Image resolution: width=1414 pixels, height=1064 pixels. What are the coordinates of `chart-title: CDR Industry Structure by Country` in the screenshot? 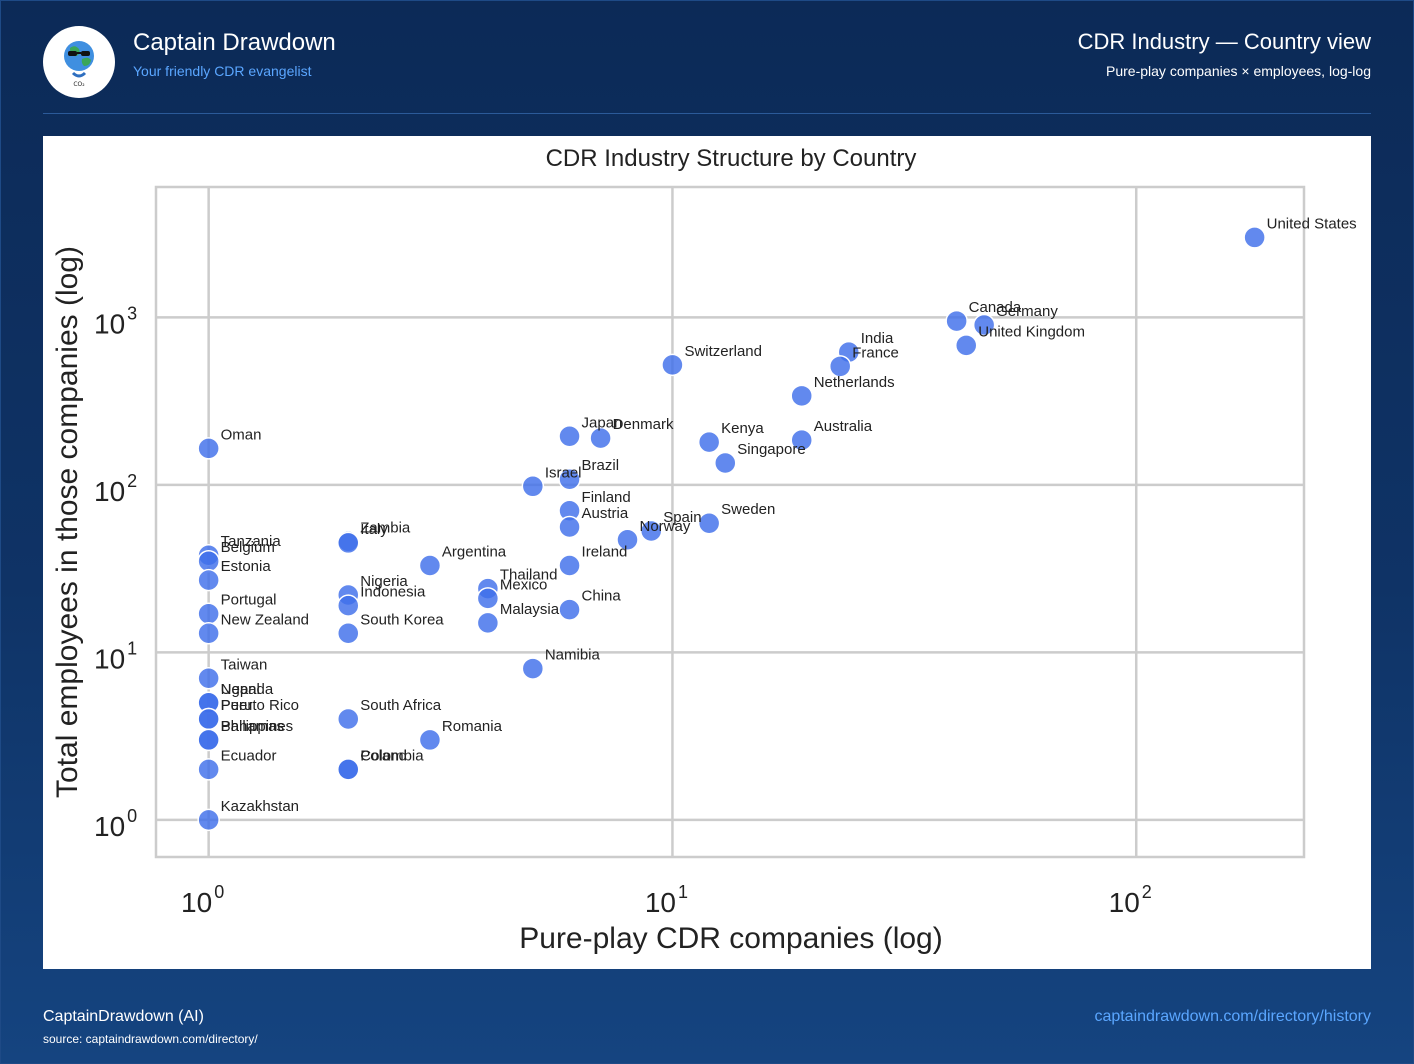 It's located at (731, 158).